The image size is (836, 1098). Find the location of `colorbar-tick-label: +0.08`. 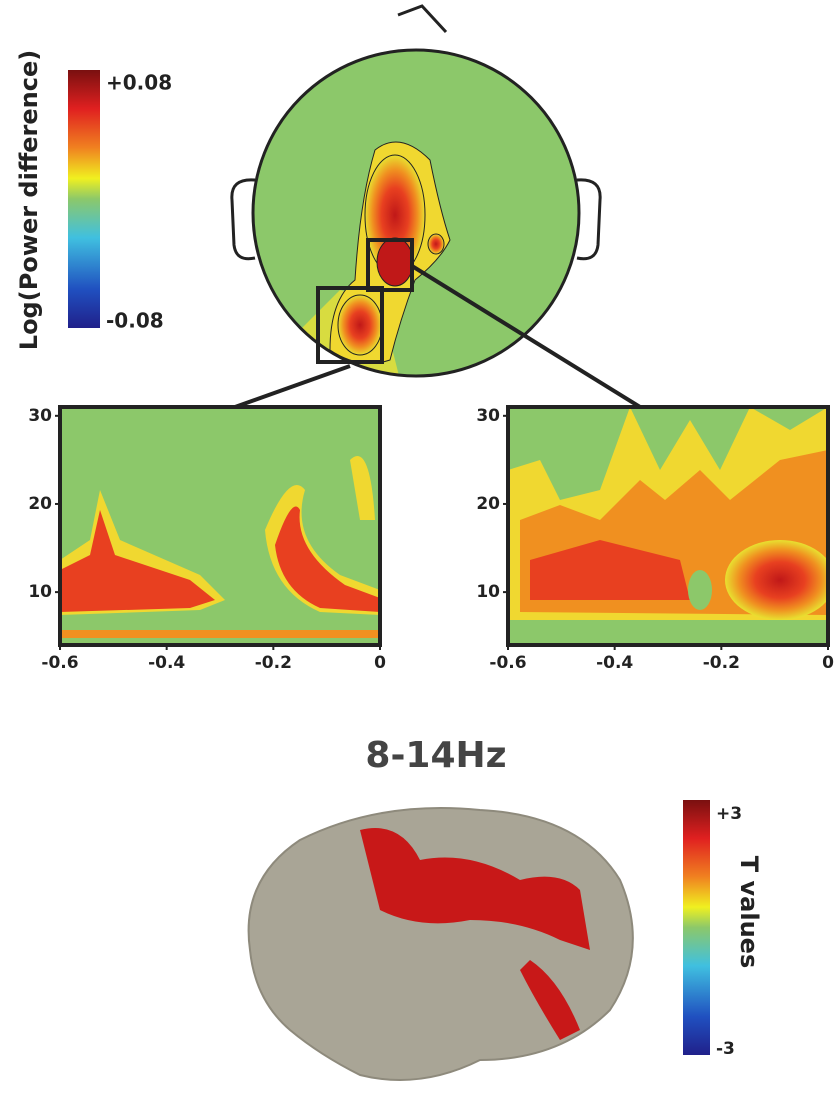

colorbar-tick-label: +0.08 is located at coordinates (139, 83).